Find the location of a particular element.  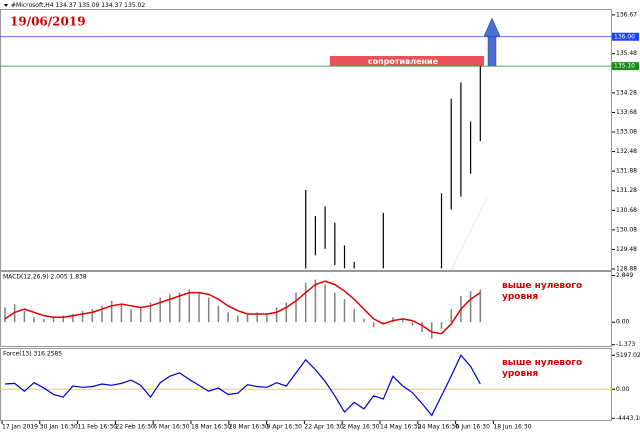

y-tick-label: 135.48 is located at coordinates (626, 53).